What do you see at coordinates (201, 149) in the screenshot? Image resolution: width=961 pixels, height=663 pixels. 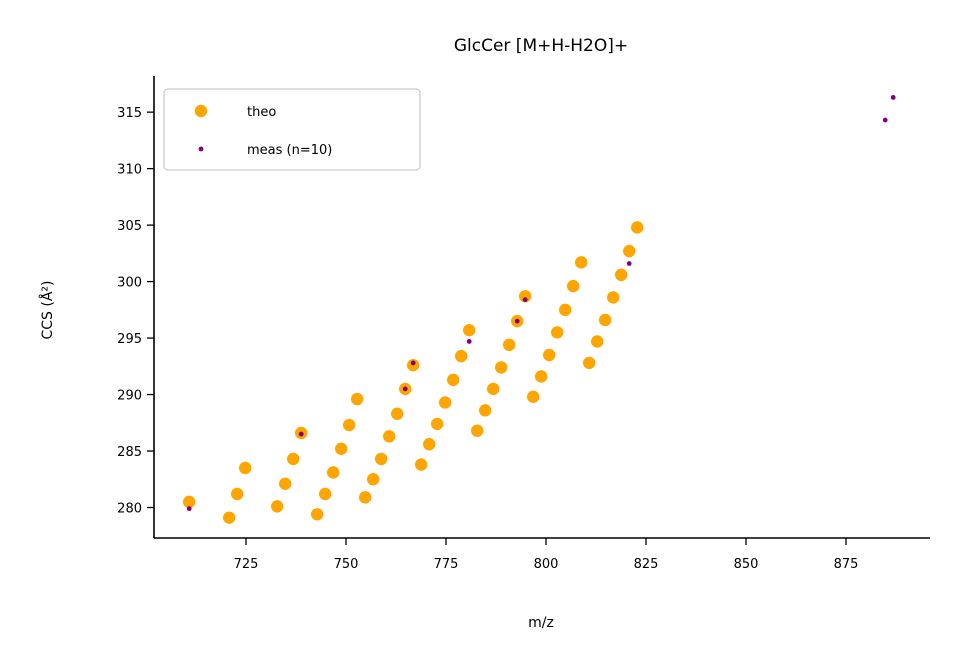 I see `legend-marker-meas` at bounding box center [201, 149].